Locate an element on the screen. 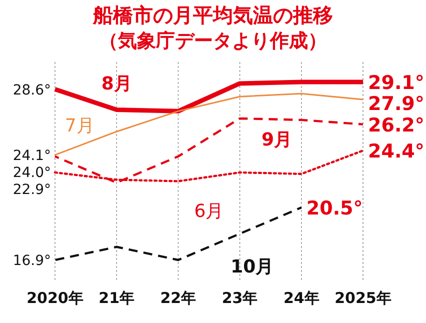 This screenshot has width=426, height=323. xtick: 2025年 is located at coordinates (363, 298).